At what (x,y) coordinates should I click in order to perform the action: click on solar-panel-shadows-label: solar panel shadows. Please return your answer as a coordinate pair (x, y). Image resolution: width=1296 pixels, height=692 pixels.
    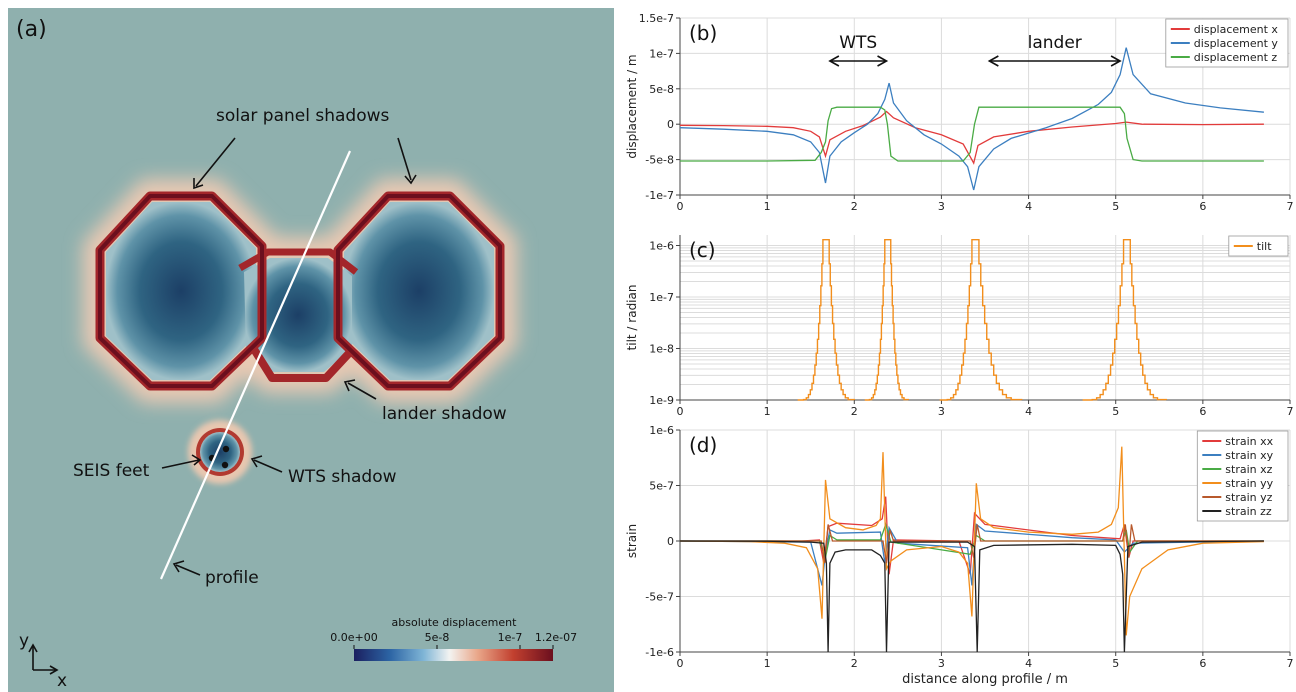
    Looking at the image, I should click on (303, 116).